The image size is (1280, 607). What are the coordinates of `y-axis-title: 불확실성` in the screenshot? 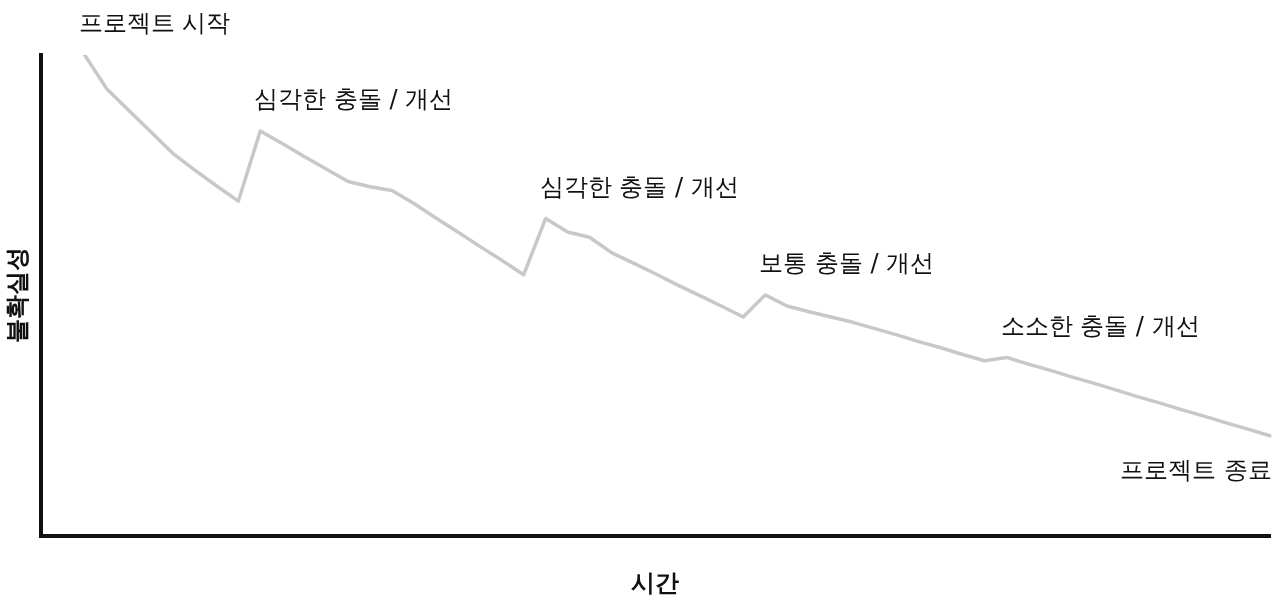 It's located at (16, 295).